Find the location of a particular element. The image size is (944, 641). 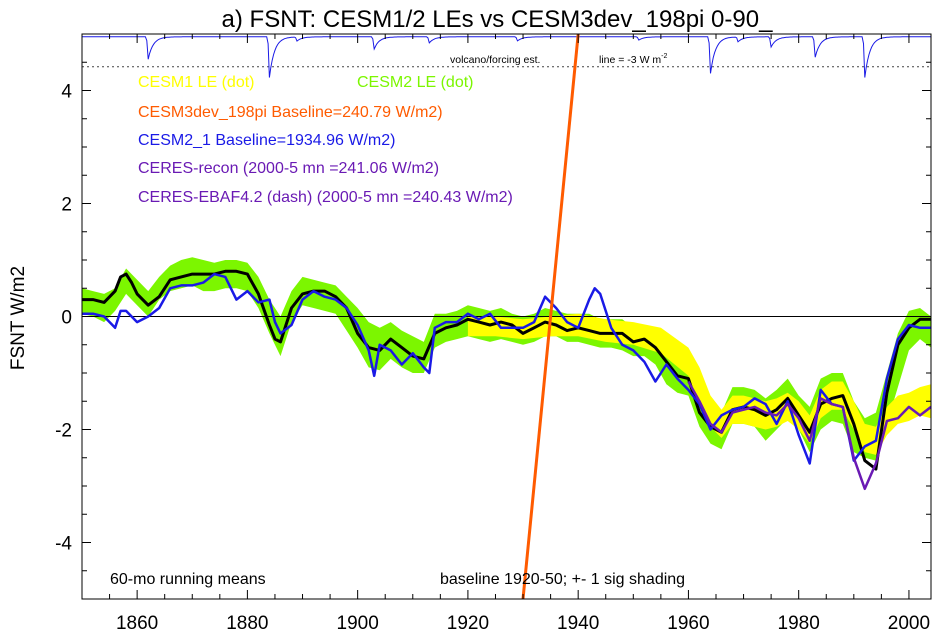

y-tick-label: 2 is located at coordinates (66, 205).